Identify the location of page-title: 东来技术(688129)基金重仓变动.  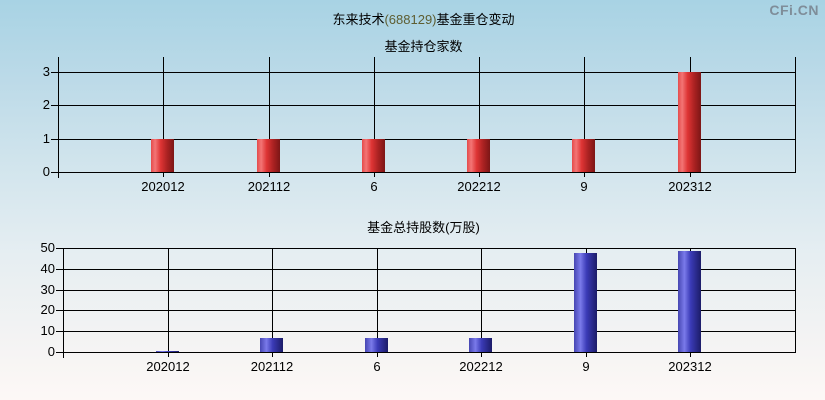
(423, 18).